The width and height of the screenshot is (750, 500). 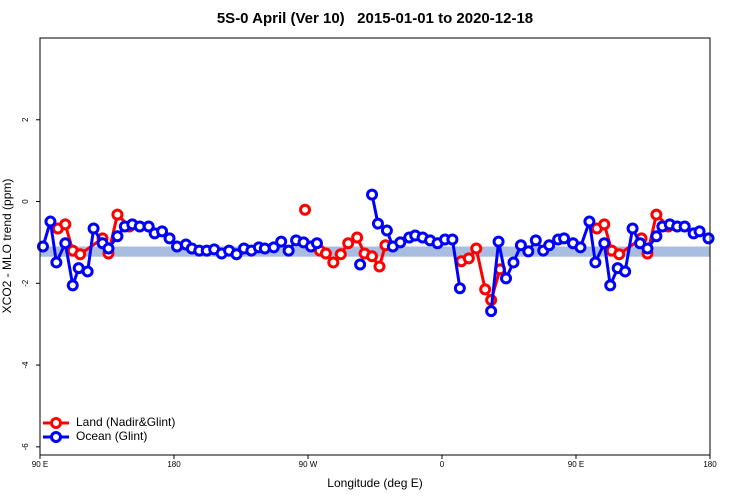 What do you see at coordinates (25, 201) in the screenshot?
I see `y-tick-label: 0` at bounding box center [25, 201].